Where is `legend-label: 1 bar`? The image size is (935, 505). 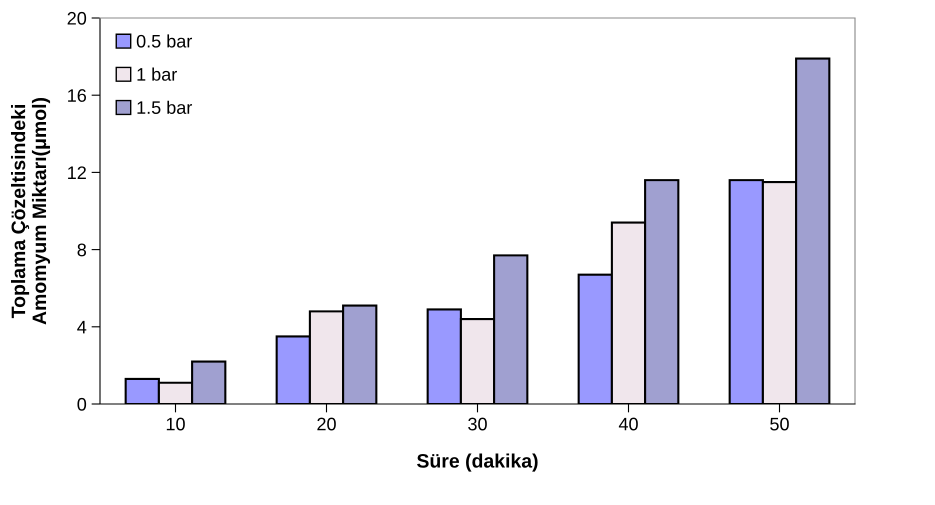 legend-label: 1 bar is located at coordinates (157, 74).